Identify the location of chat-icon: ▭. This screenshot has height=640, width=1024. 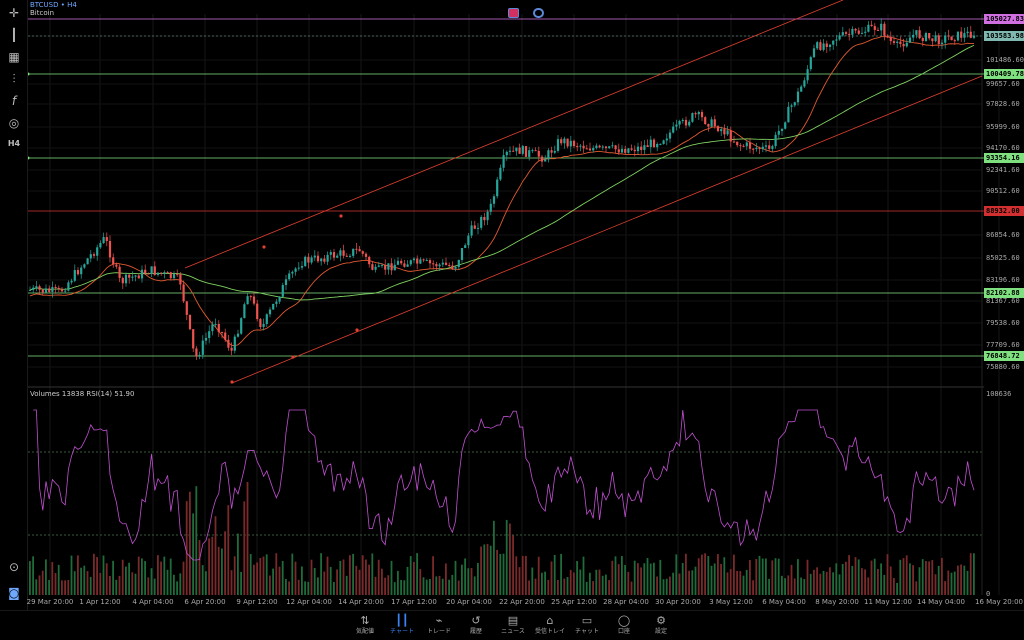
(587, 620).